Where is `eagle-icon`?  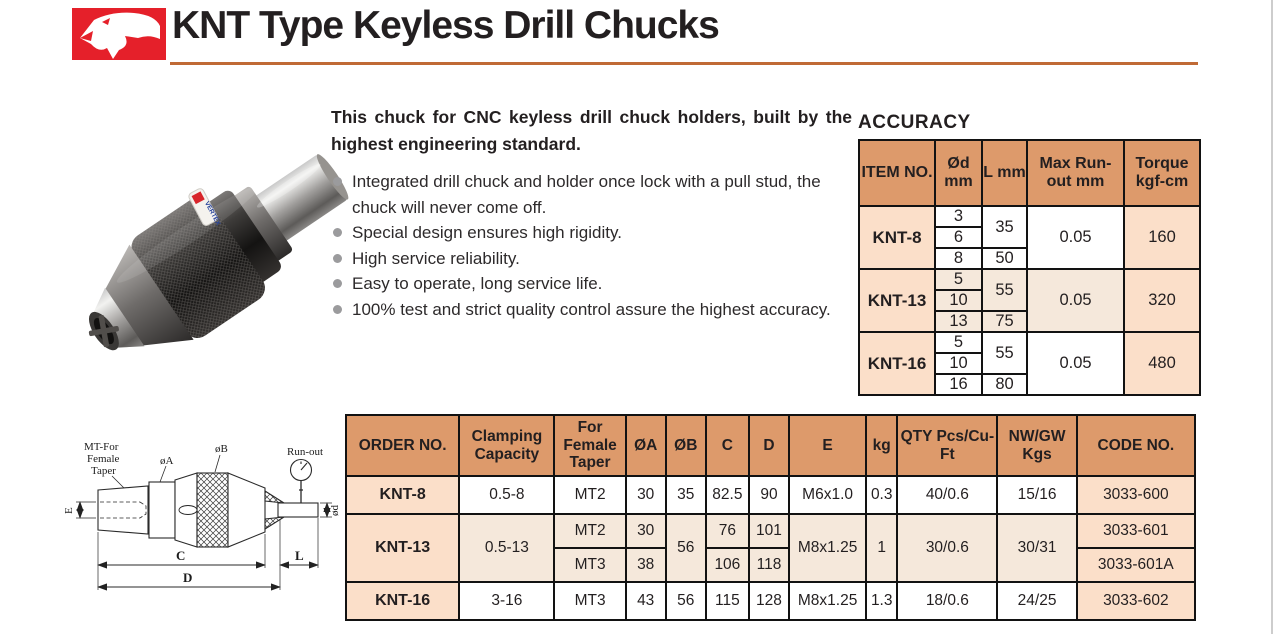 eagle-icon is located at coordinates (120, 35).